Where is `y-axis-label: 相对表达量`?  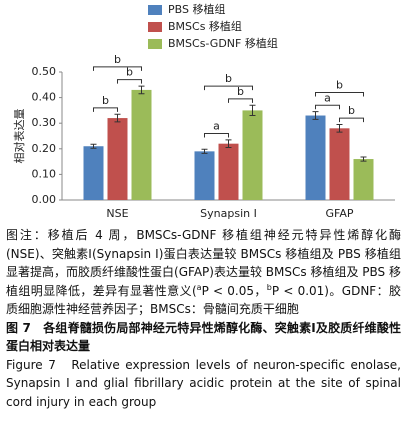 y-axis-label: 相对表达量 is located at coordinates (19, 136).